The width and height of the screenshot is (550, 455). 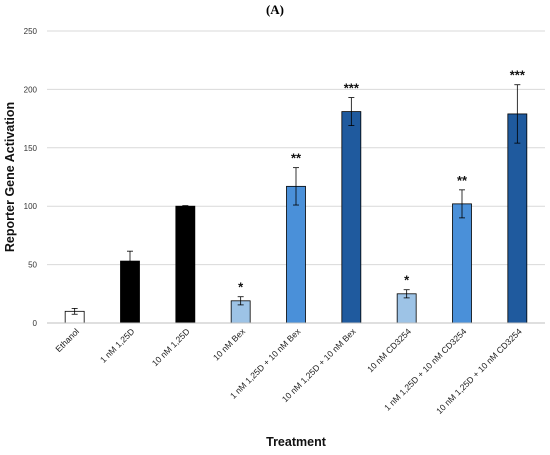 I want to click on category-label: 10 nM 1,25D, so click(x=171, y=347).